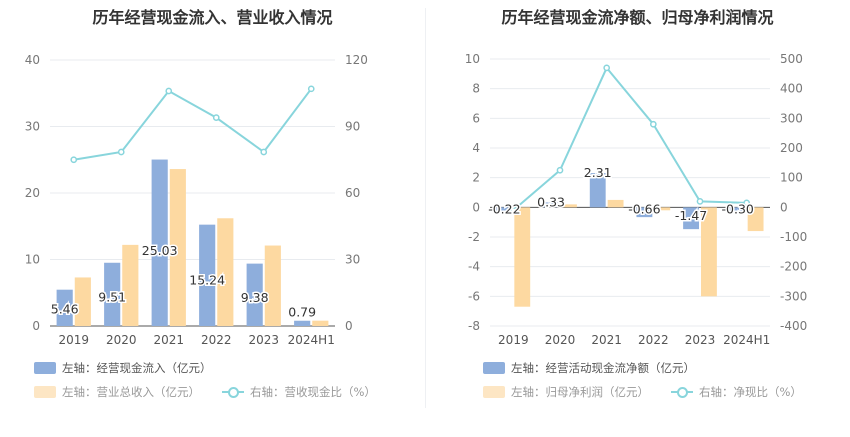 Image resolution: width=850 pixels, height=437 pixels. What do you see at coordinates (302, 312) in the screenshot?
I see `bar-data-label: 0.79` at bounding box center [302, 312].